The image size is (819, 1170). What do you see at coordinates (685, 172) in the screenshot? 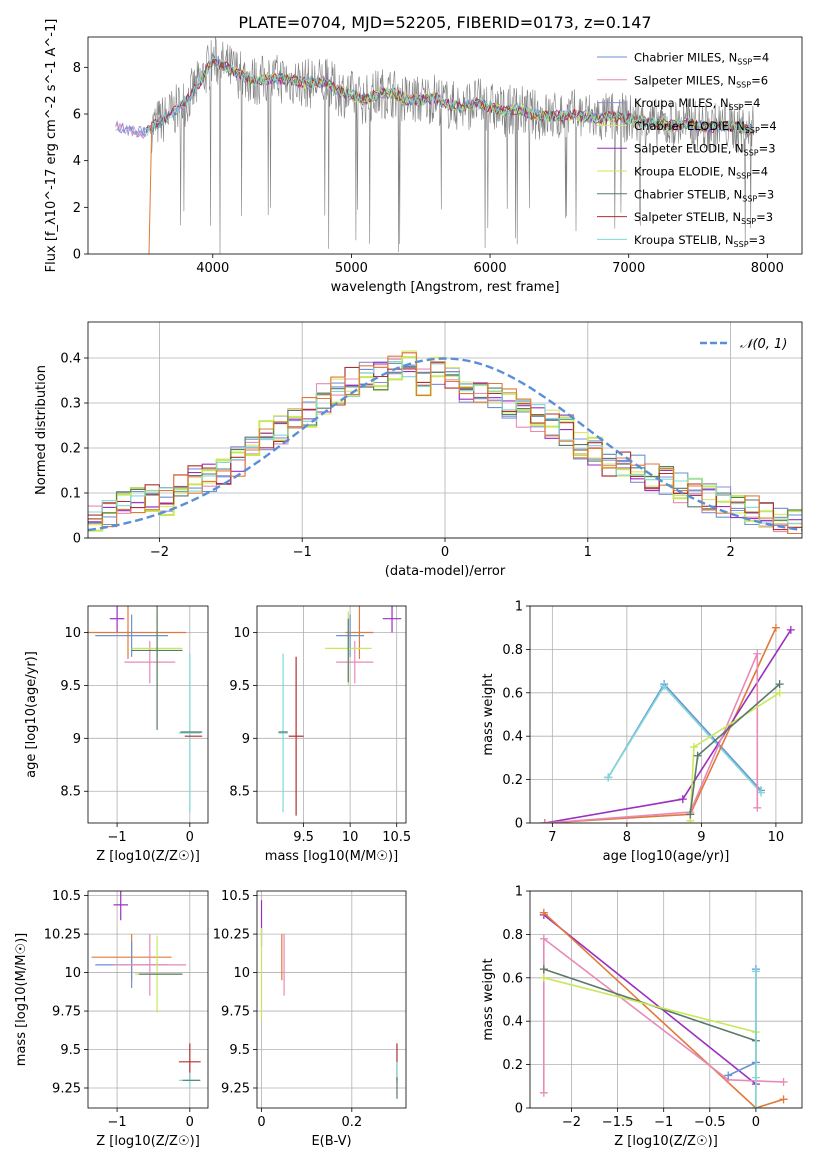
I see `legend-text: Kroupa ELODIE, N` at bounding box center [685, 172].